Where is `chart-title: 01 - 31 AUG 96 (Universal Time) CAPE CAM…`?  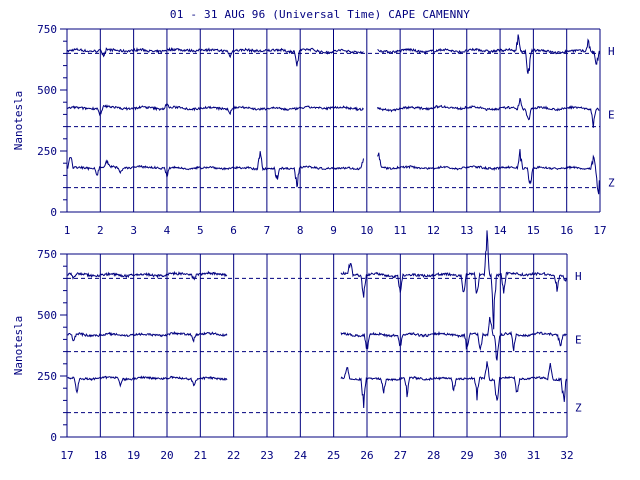
chart-title: 01 - 31 AUG 96 (Universal Time) CAPE CAM… is located at coordinates (320, 14).